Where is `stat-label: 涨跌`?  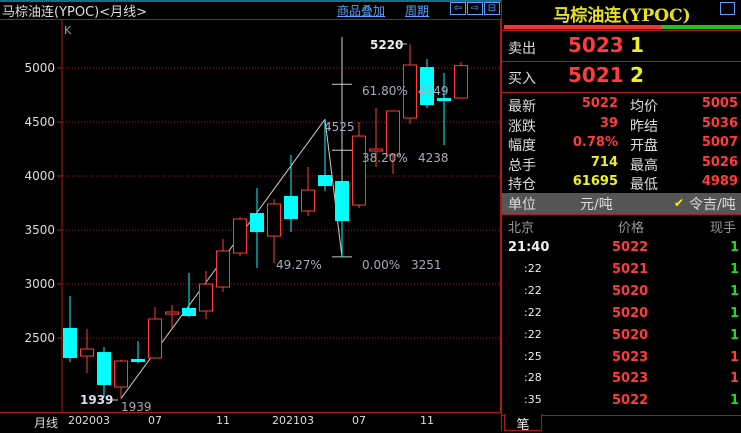 stat-label: 涨跌 is located at coordinates (522, 126).